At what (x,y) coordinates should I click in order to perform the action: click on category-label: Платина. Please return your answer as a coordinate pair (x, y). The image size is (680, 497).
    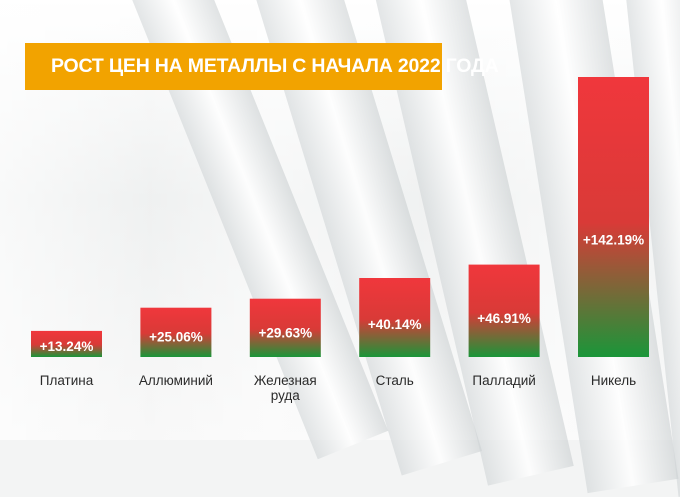
    Looking at the image, I should click on (67, 380).